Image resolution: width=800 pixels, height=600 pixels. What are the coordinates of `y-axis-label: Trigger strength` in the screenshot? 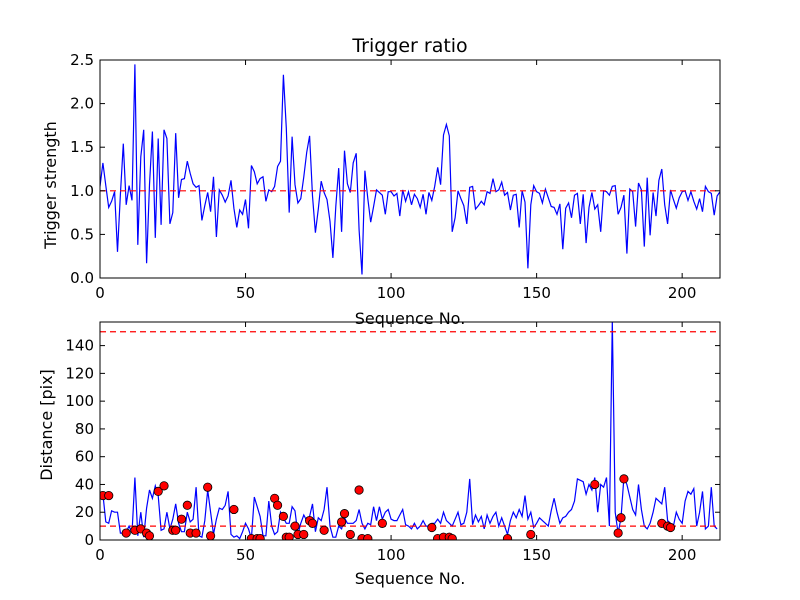 It's located at (50, 185).